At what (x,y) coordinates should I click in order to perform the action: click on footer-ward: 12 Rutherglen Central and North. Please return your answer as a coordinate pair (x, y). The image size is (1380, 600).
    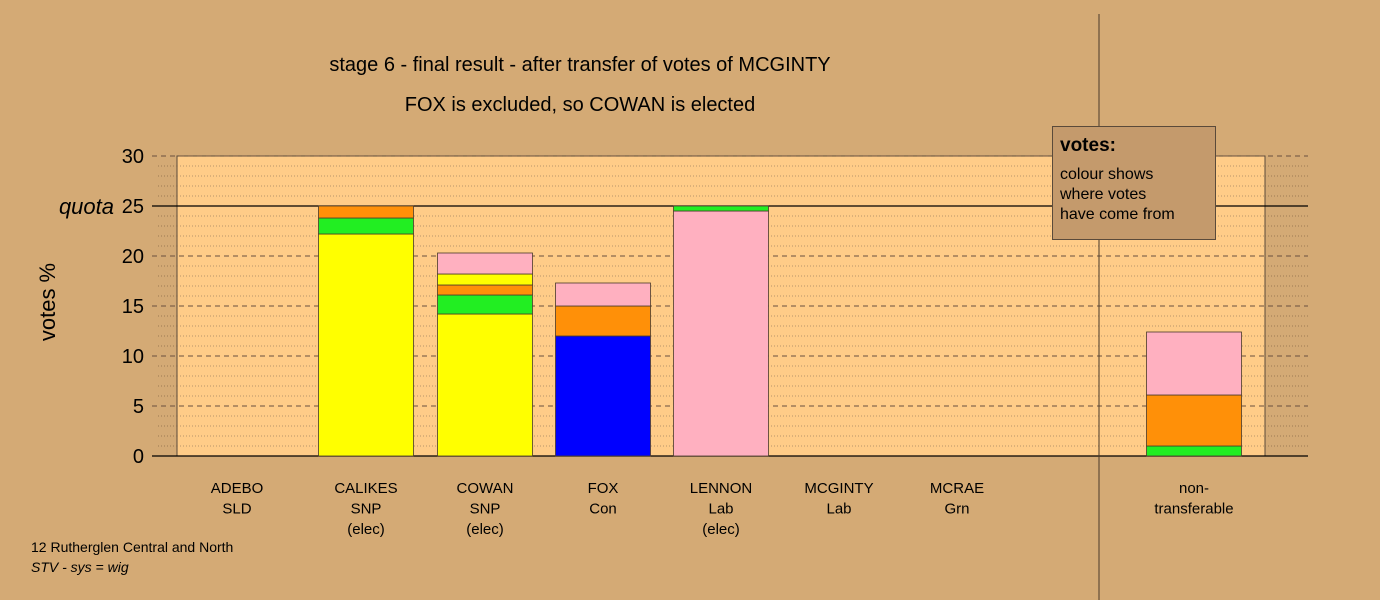
    Looking at the image, I should click on (132, 547).